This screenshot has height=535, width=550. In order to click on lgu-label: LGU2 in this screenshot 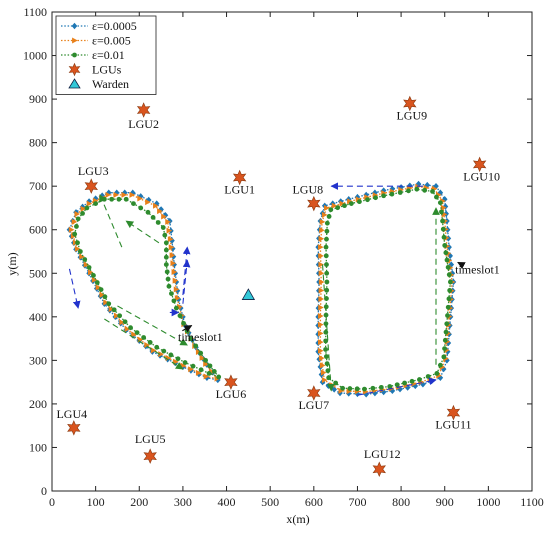, I will do `click(143, 124)`.